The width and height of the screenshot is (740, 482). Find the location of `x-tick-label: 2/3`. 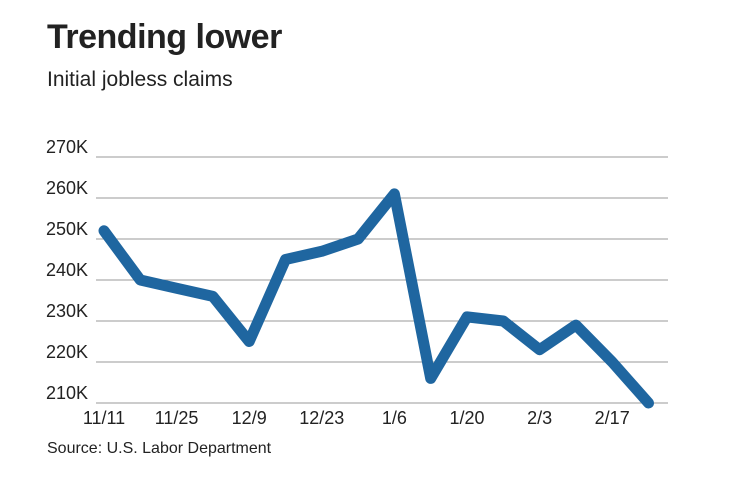

x-tick-label: 2/3 is located at coordinates (539, 418).